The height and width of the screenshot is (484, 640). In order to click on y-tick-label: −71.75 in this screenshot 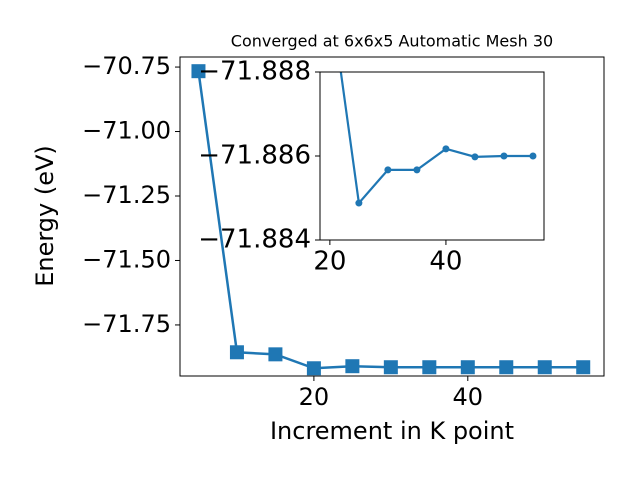, I will do `click(126, 324)`.